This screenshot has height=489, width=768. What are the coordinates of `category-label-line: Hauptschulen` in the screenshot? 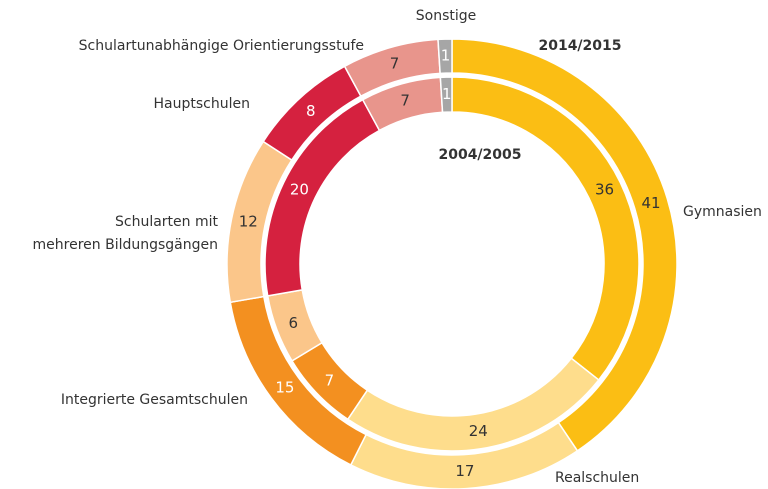 It's located at (202, 104).